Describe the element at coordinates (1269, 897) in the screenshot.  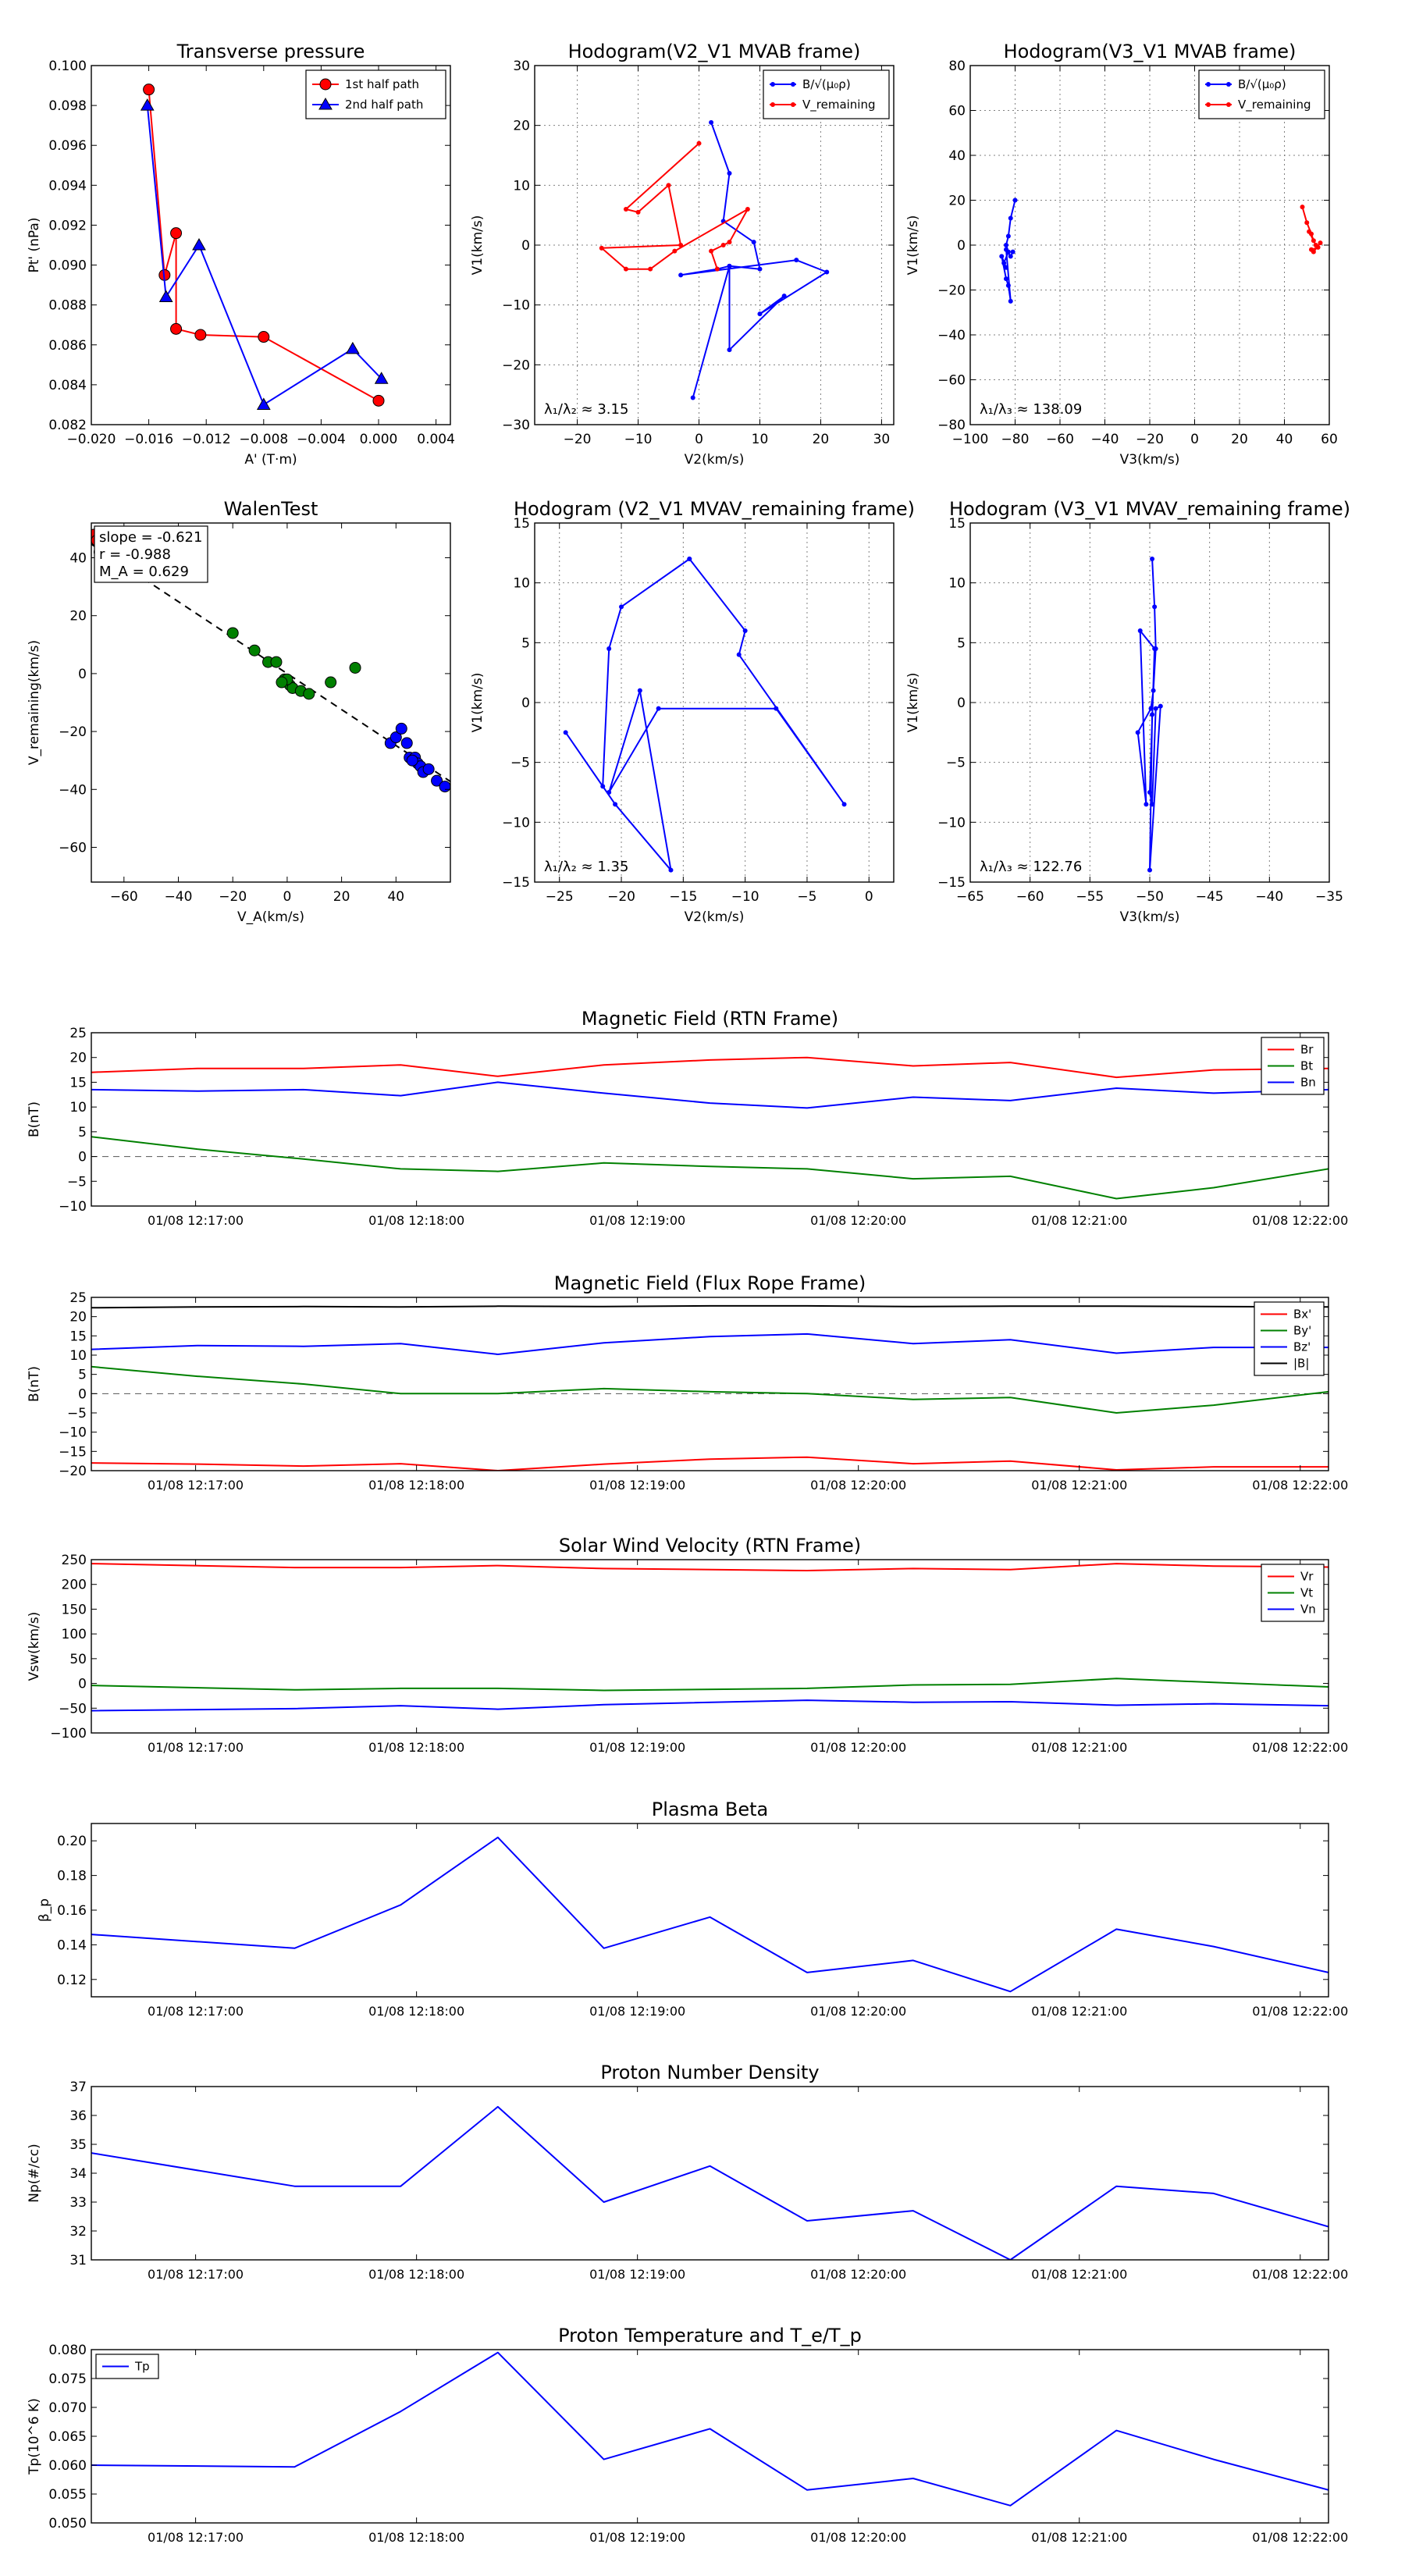
I see `x-tick-label: −40` at that location.